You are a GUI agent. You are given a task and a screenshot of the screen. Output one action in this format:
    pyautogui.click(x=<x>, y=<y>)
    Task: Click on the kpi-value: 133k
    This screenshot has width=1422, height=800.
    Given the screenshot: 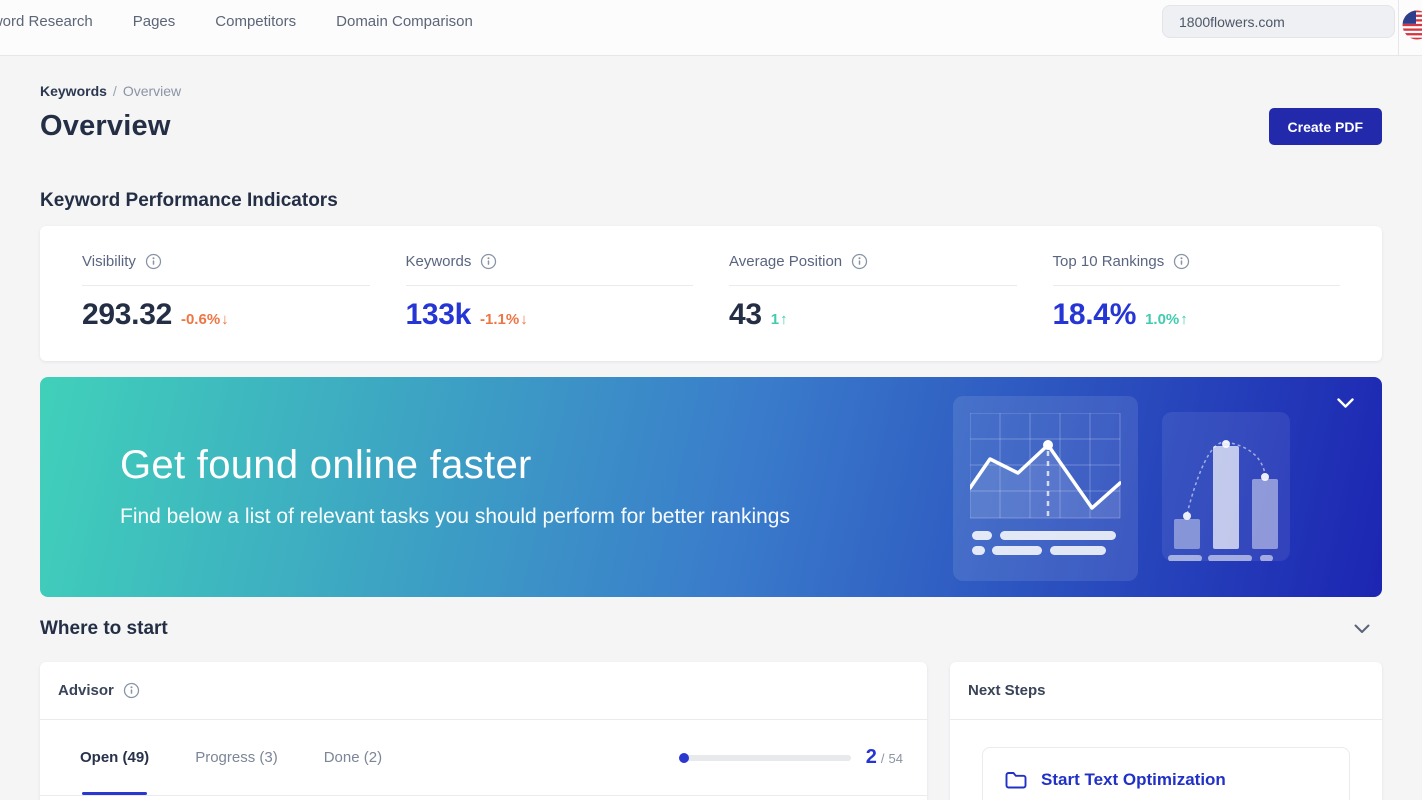 What is the action you would take?
    pyautogui.click(x=438, y=314)
    